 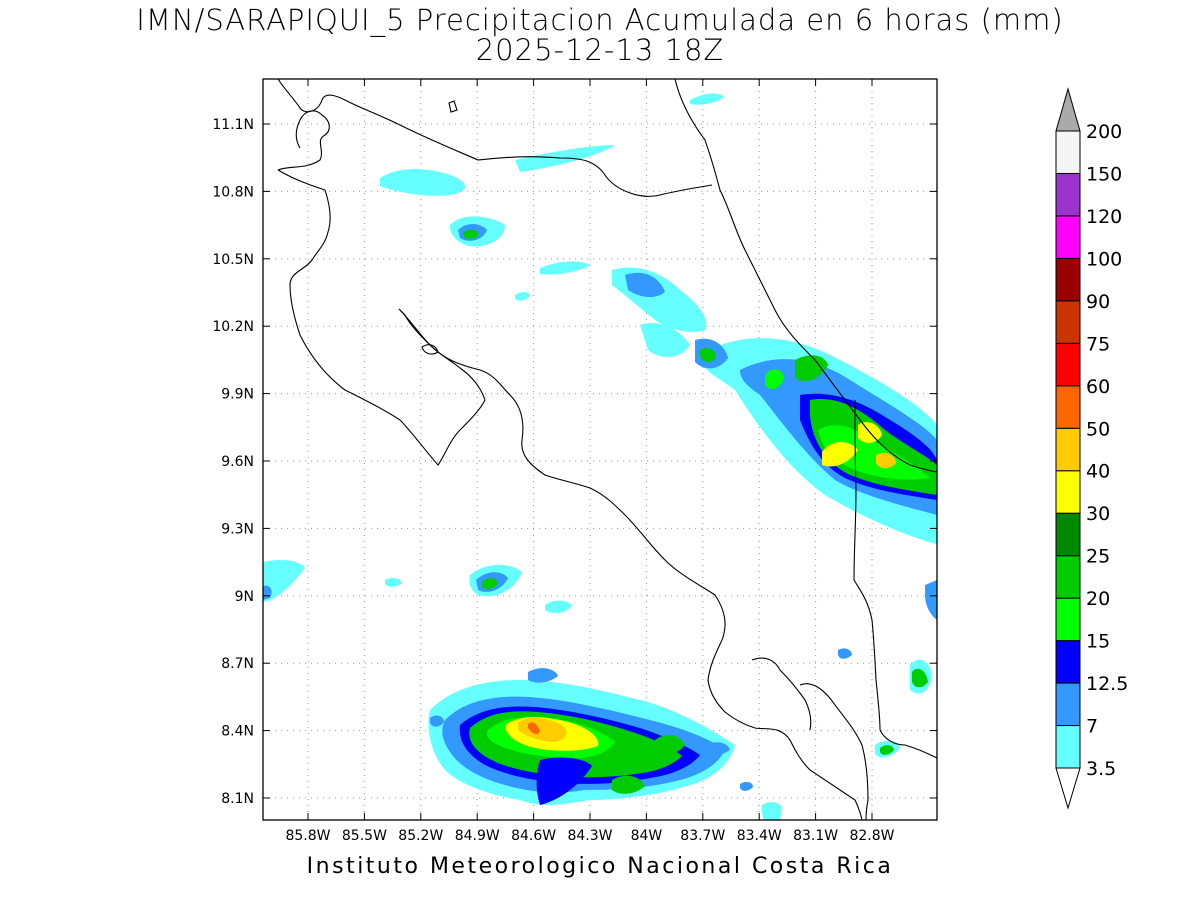 I want to click on colorbar-label: 20, so click(x=1098, y=599).